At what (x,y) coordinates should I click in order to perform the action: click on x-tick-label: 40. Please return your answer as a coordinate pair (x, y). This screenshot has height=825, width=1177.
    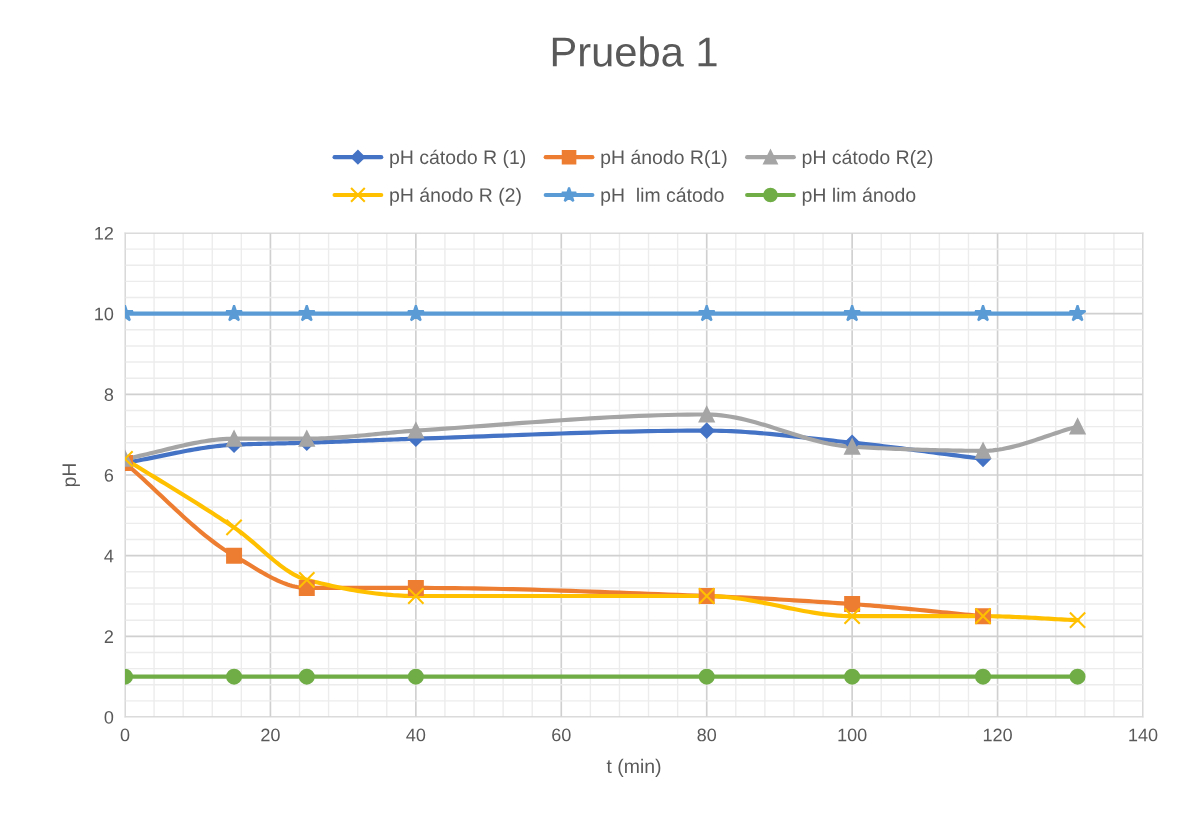
    Looking at the image, I should click on (416, 735).